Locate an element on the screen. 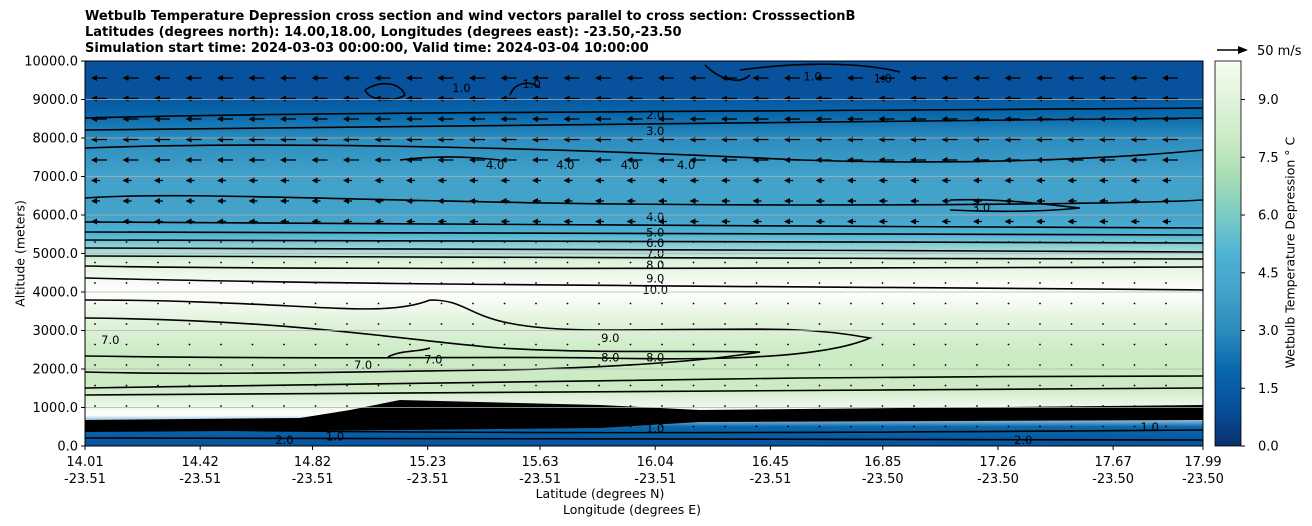 This screenshot has height=526, width=1312. colorbar-tick-label: 0.0 is located at coordinates (1268, 447).